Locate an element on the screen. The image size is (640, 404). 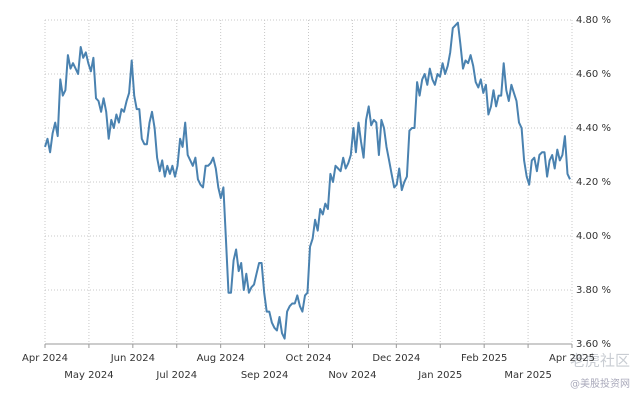
x-tick-label: Oct 2024 is located at coordinates (309, 358).